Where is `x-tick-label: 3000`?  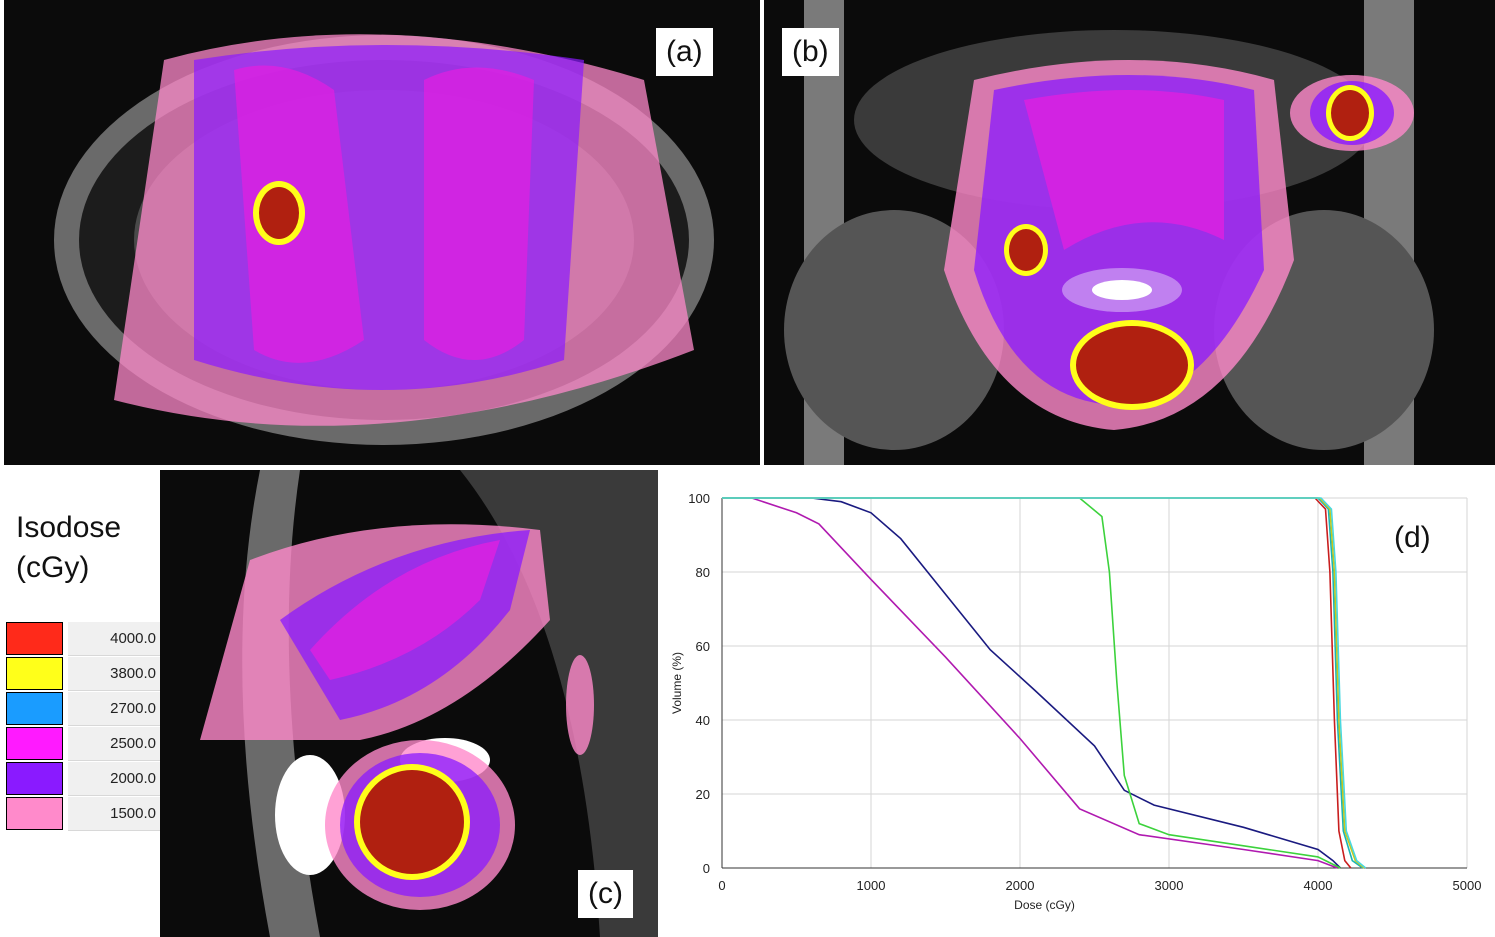
x-tick-label: 3000 is located at coordinates (1169, 885).